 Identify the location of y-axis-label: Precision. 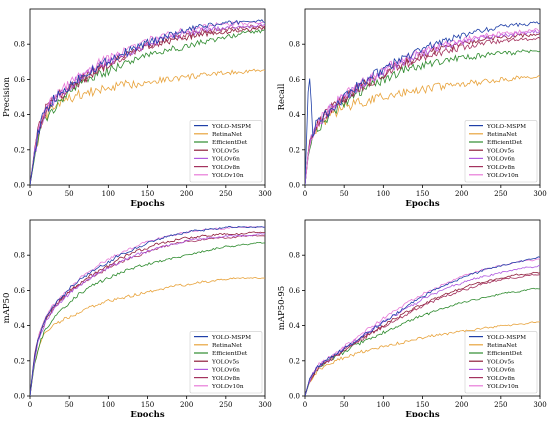
(7, 96).